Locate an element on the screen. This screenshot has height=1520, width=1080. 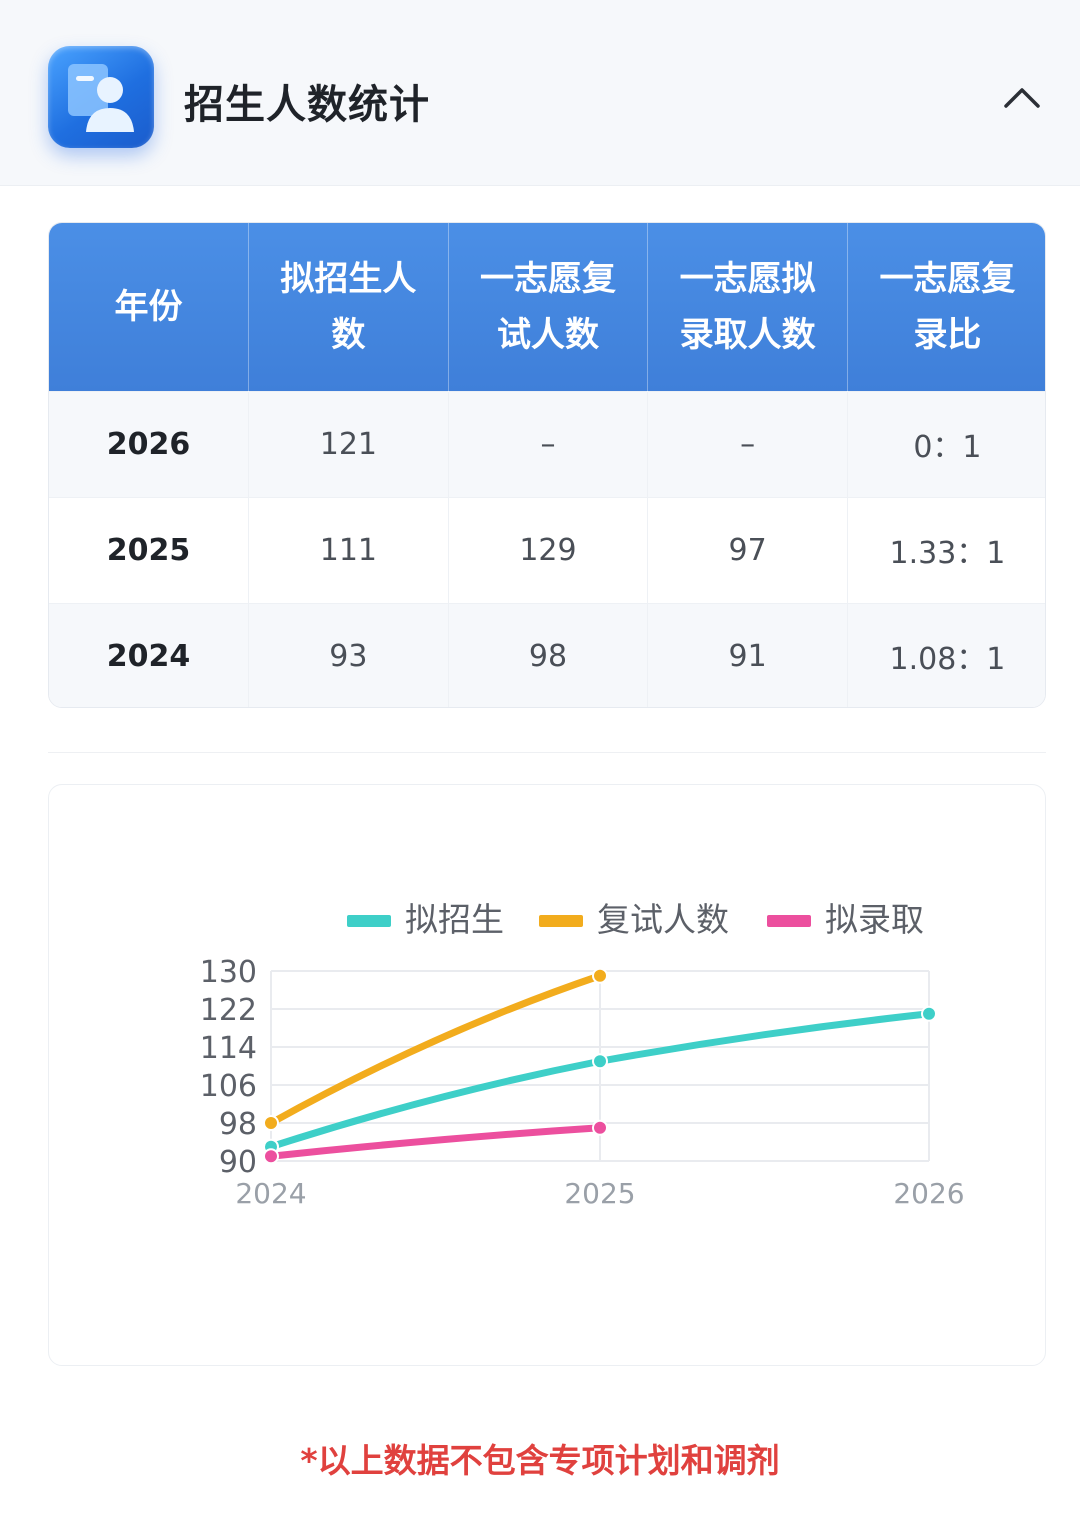
table-header-row: 年份 拟招生人数 一志愿复试人数 一志愿拟录取人数 一志愿复录比 is located at coordinates (547, 307).